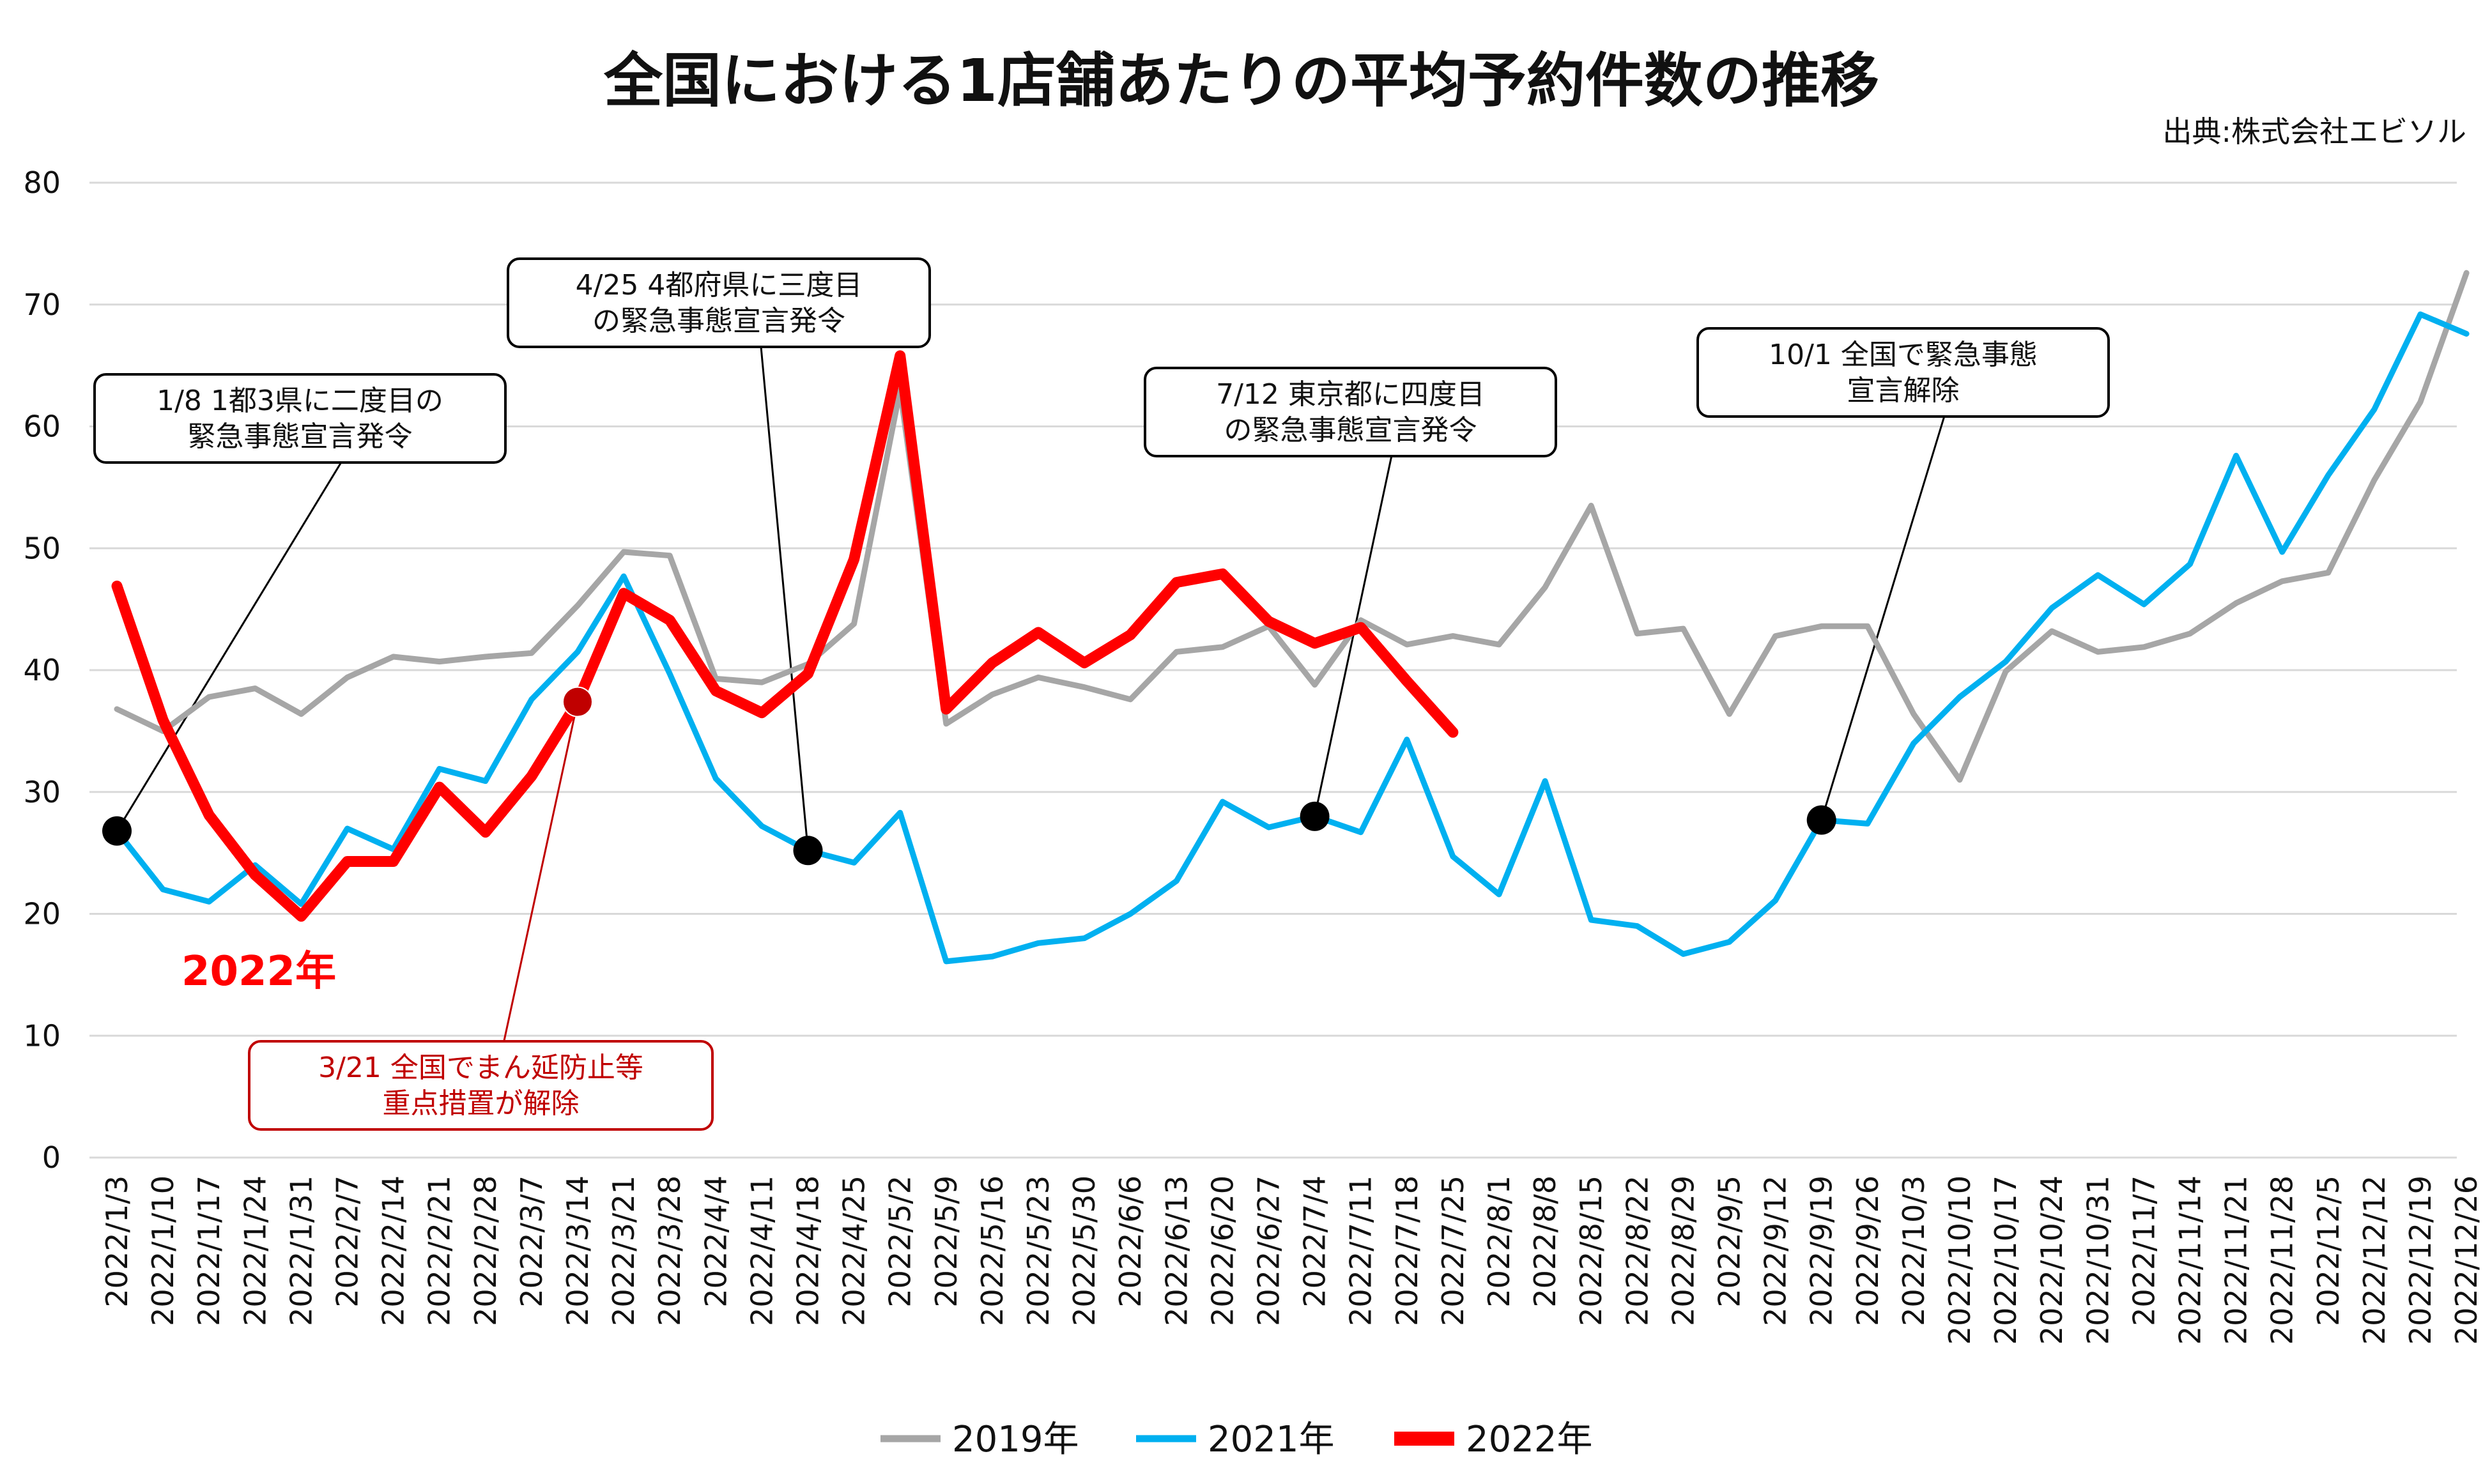 The height and width of the screenshot is (1484, 2483). What do you see at coordinates (2237, 1260) in the screenshot?
I see `x-tick-label: 2022/11/21` at bounding box center [2237, 1260].